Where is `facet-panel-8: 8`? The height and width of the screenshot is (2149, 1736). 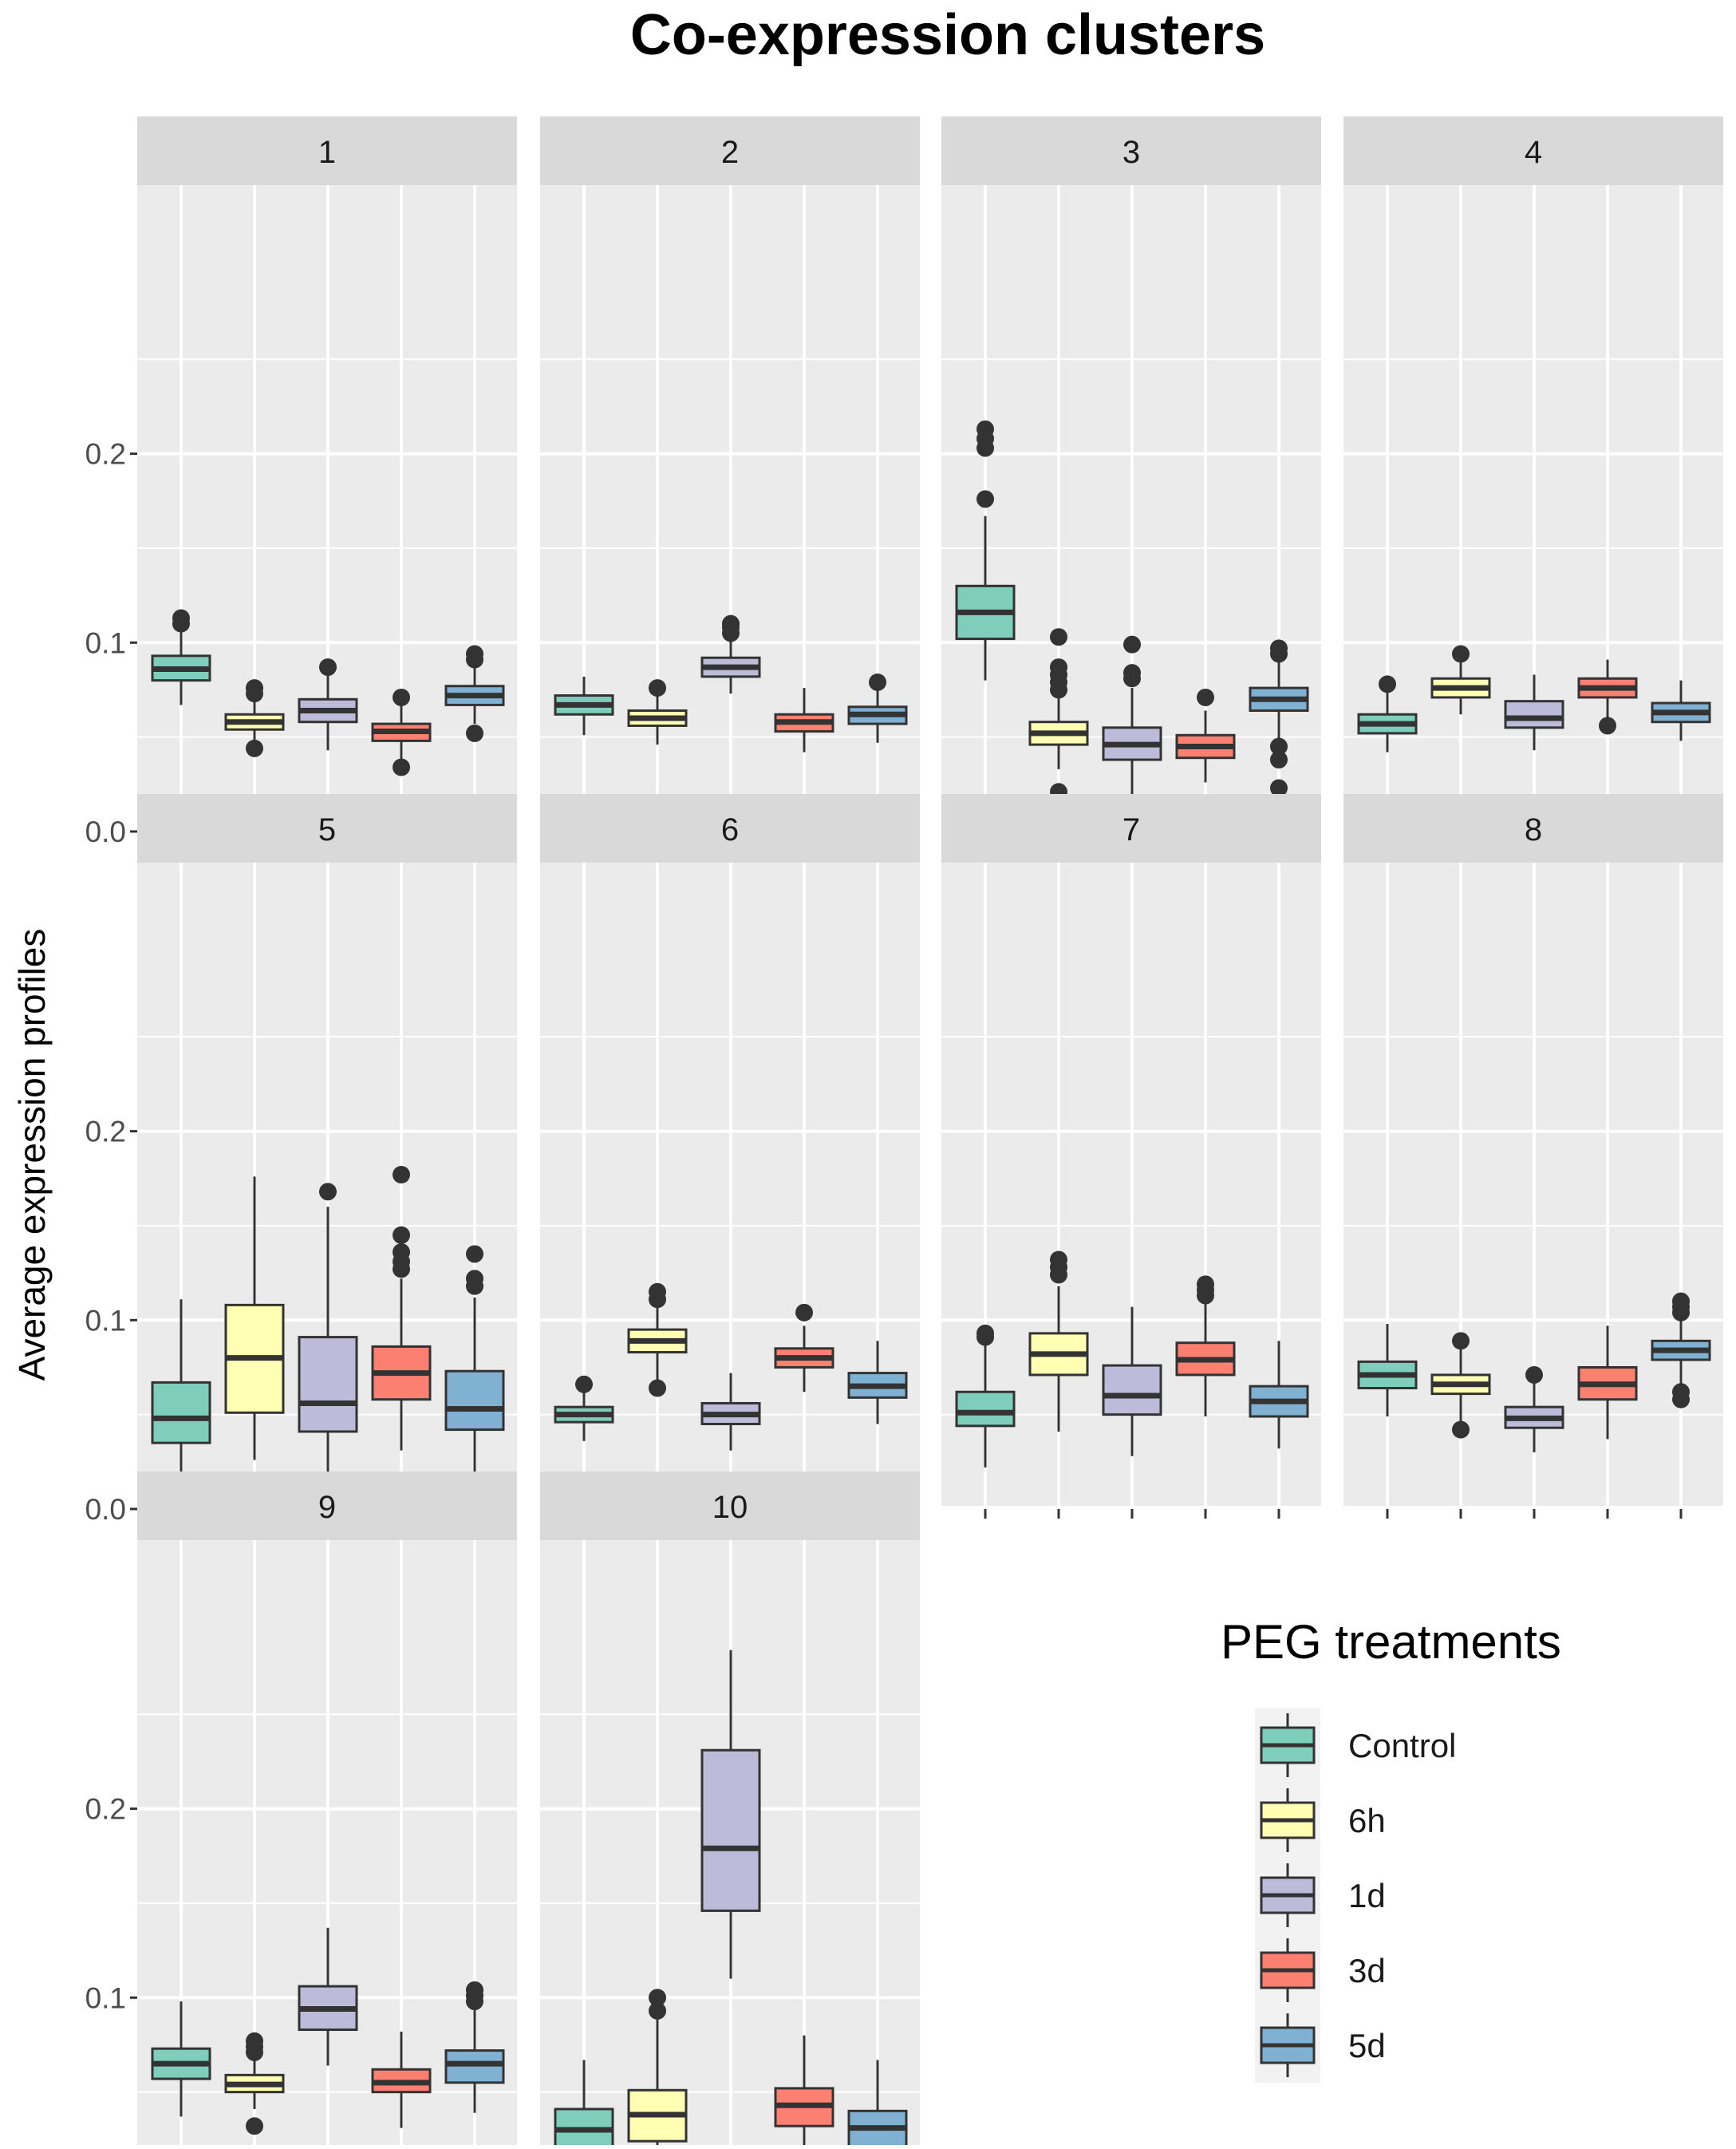
facet-panel-8: 8 is located at coordinates (1533, 1157).